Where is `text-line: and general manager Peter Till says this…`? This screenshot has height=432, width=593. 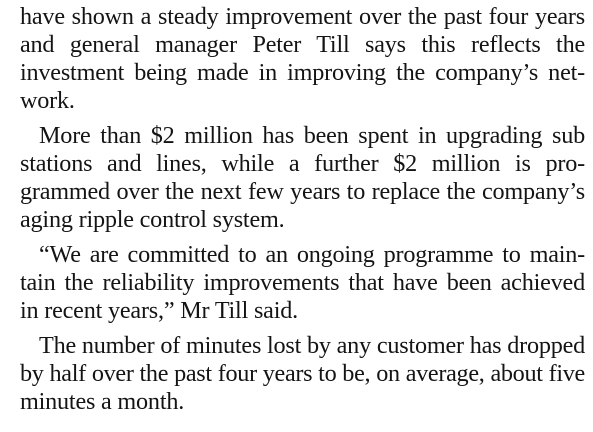 text-line: and general manager Peter Till says this… is located at coordinates (302, 44).